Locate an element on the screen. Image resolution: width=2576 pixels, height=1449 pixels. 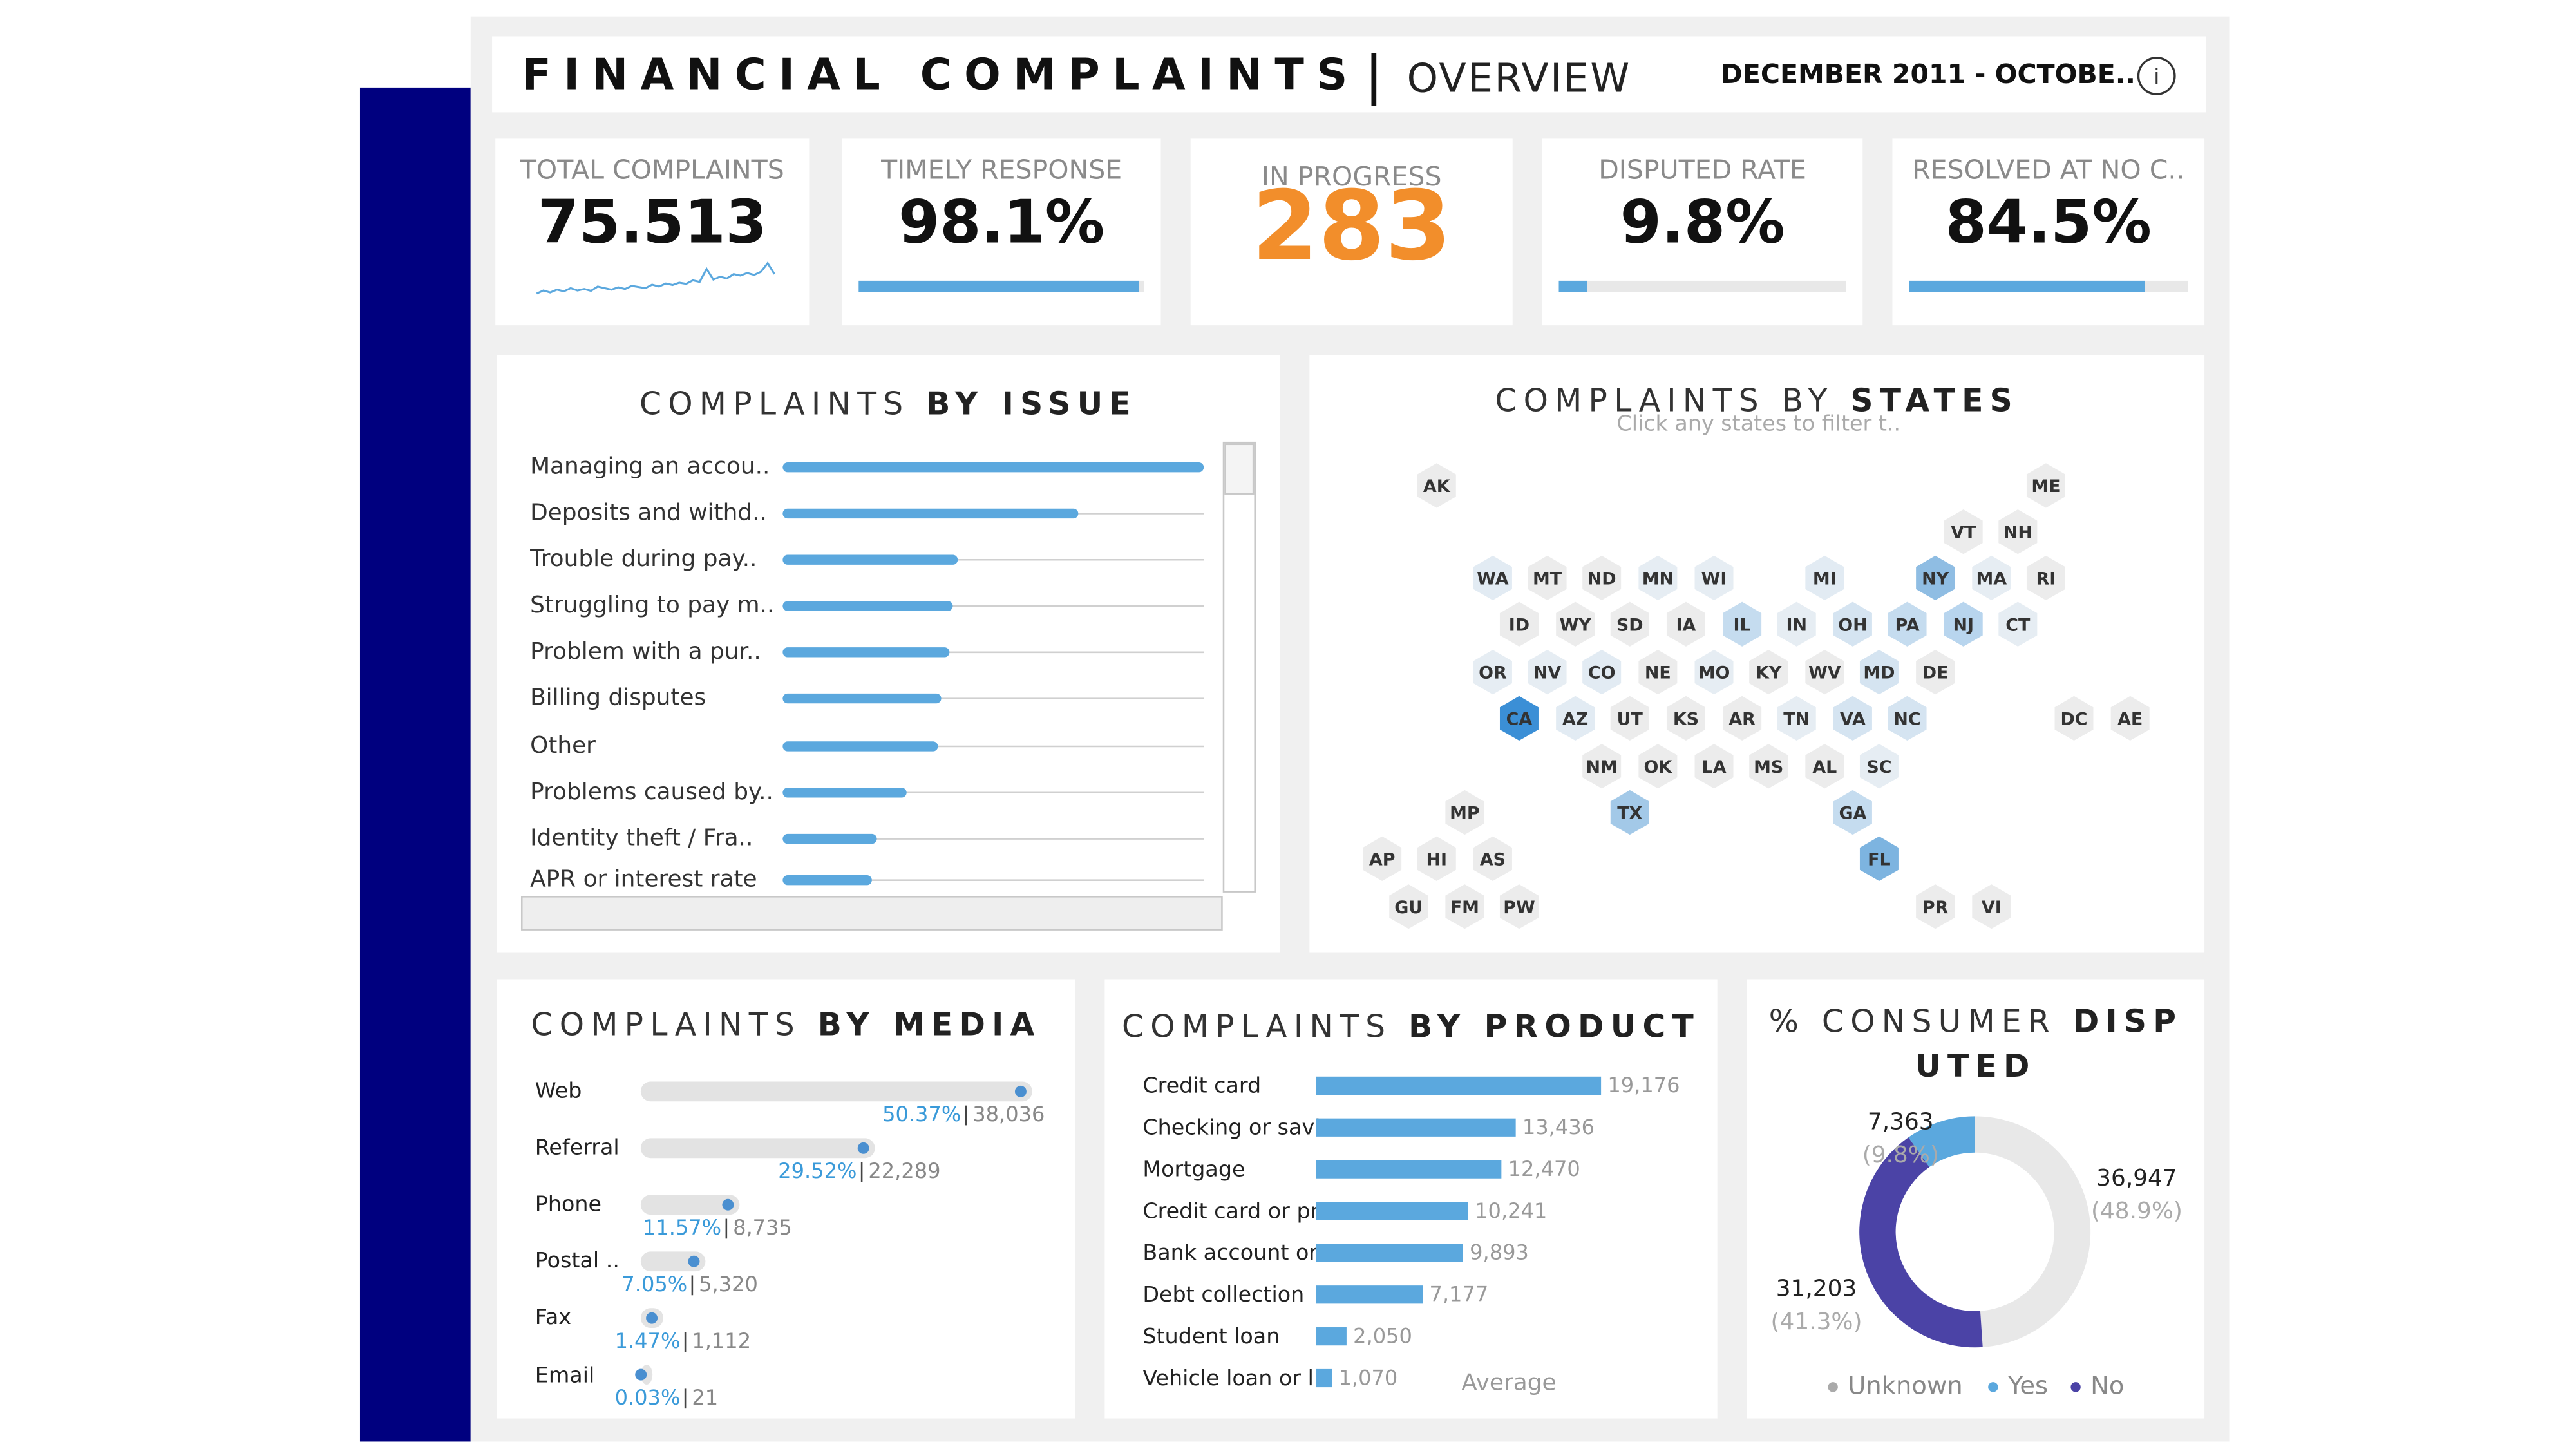
state-code: NC is located at coordinates (1907, 719).